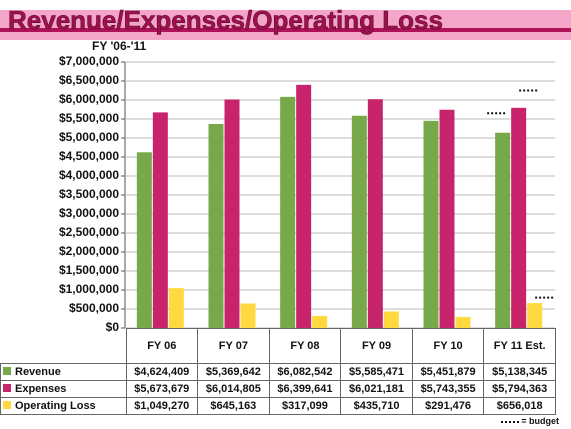 The image size is (571, 429). I want to click on y-tick-label: $6,000,000, so click(89, 99).